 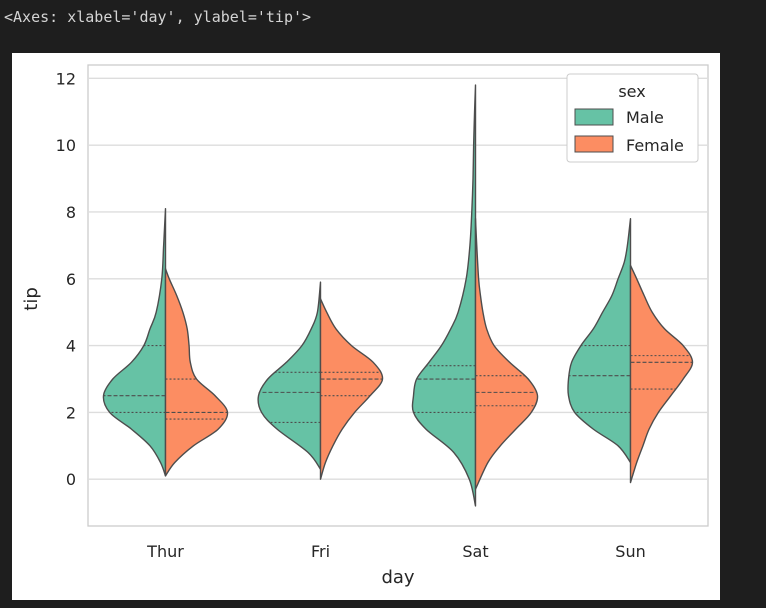 What do you see at coordinates (71, 412) in the screenshot?
I see `y-tick-label: 2` at bounding box center [71, 412].